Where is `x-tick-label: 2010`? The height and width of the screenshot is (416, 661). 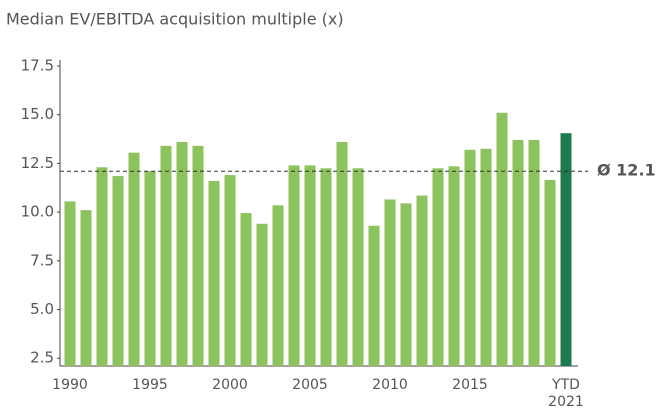 x-tick-label: 2010 is located at coordinates (390, 385).